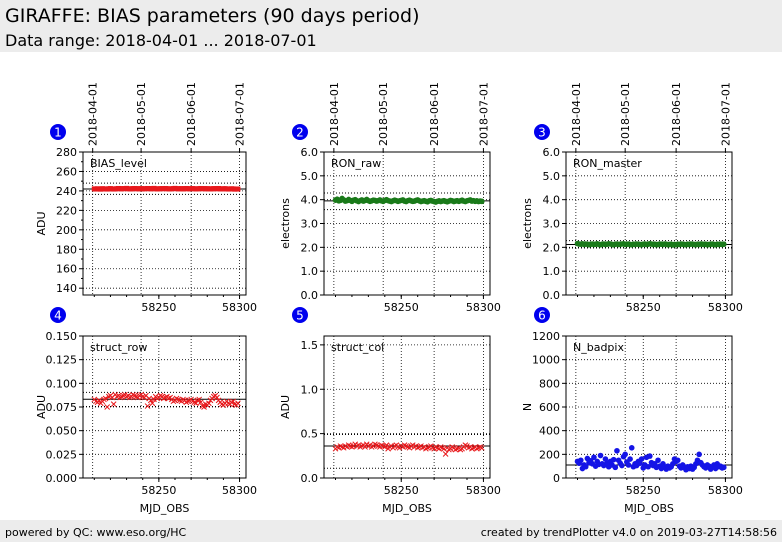 This screenshot has height=542, width=782. What do you see at coordinates (607, 163) in the screenshot?
I see `panel-parameter-label: RON_master` at bounding box center [607, 163].